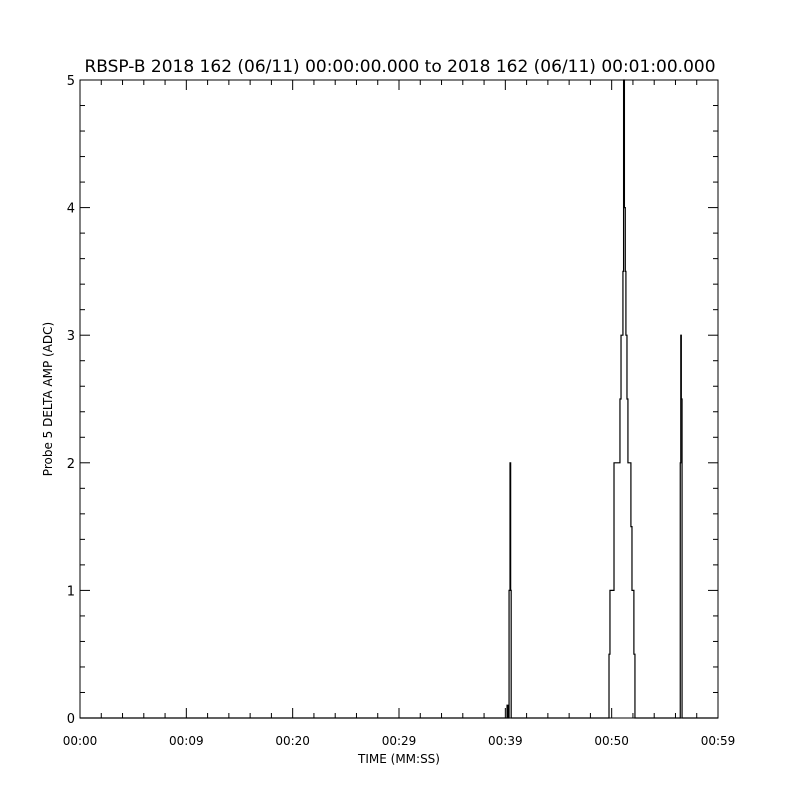 This screenshot has height=804, width=800. I want to click on x-tick-label: 00:29, so click(399, 741).